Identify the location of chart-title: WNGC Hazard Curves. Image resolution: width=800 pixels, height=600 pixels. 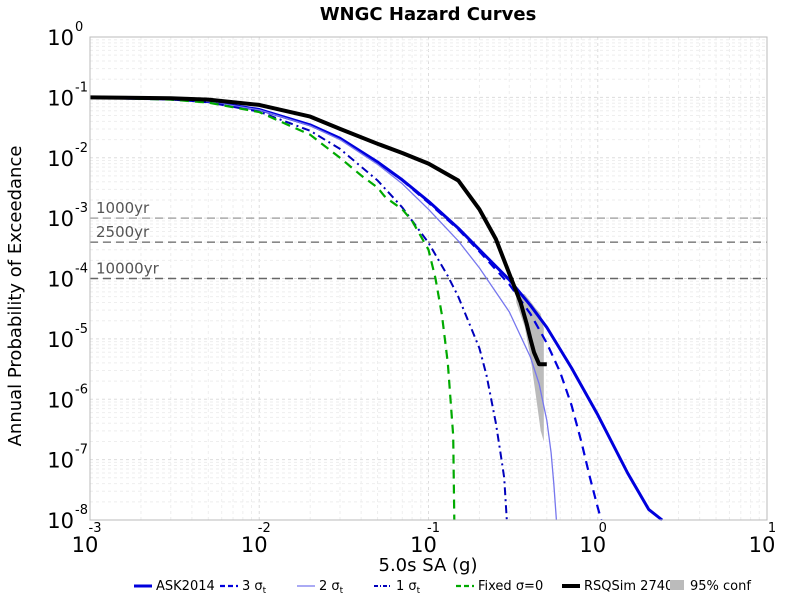
(428, 14).